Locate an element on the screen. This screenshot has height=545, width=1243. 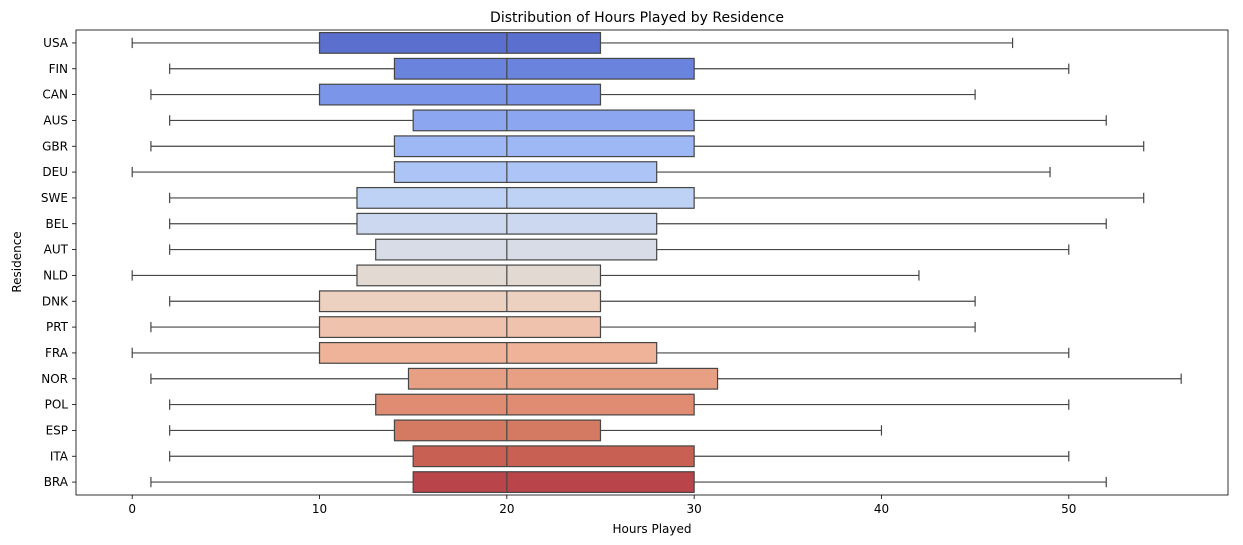
box-can is located at coordinates (563, 94).